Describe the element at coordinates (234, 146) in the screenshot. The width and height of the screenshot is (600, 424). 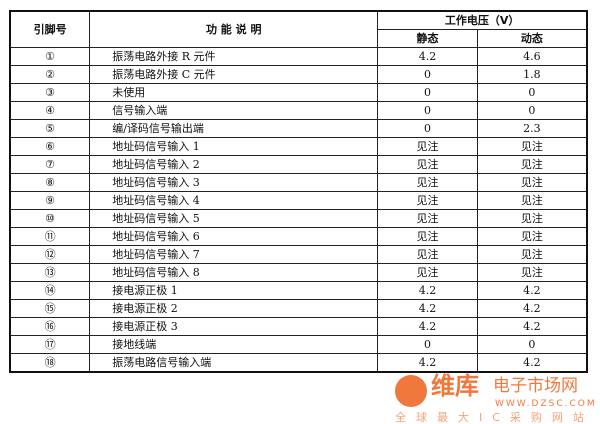
I see `cell-function: 地址码信号输入 1` at that location.